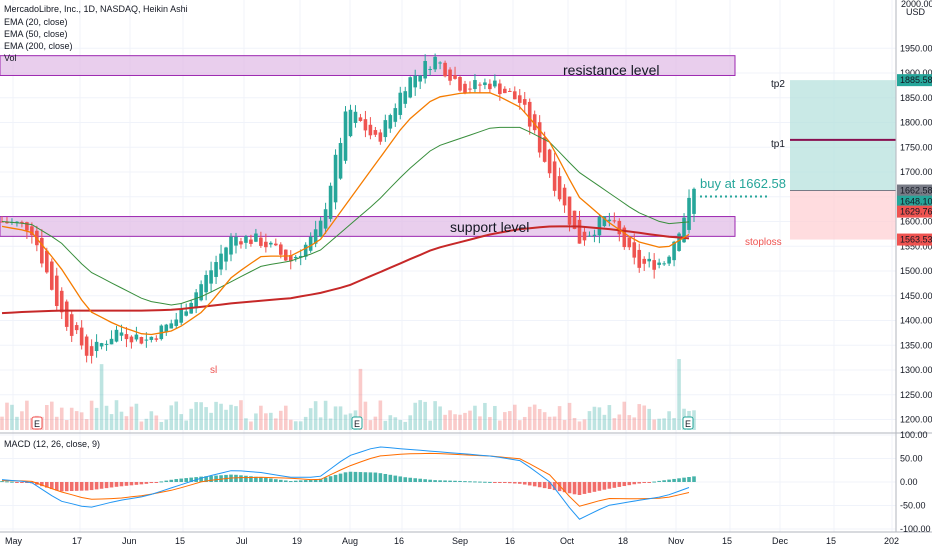 The height and width of the screenshot is (550, 932). I want to click on buy-label: buy at 1662.58, so click(743, 183).